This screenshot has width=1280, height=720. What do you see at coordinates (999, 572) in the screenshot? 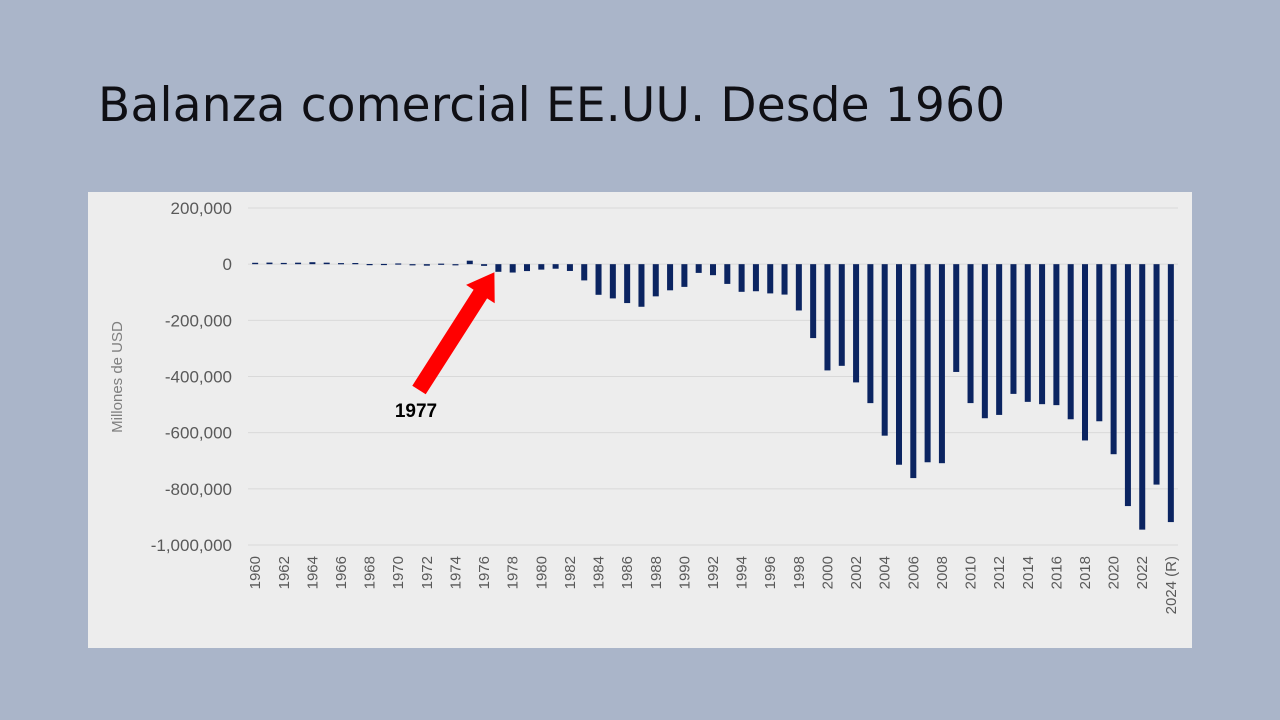
I see `x-tick-label: 2012` at bounding box center [999, 572].